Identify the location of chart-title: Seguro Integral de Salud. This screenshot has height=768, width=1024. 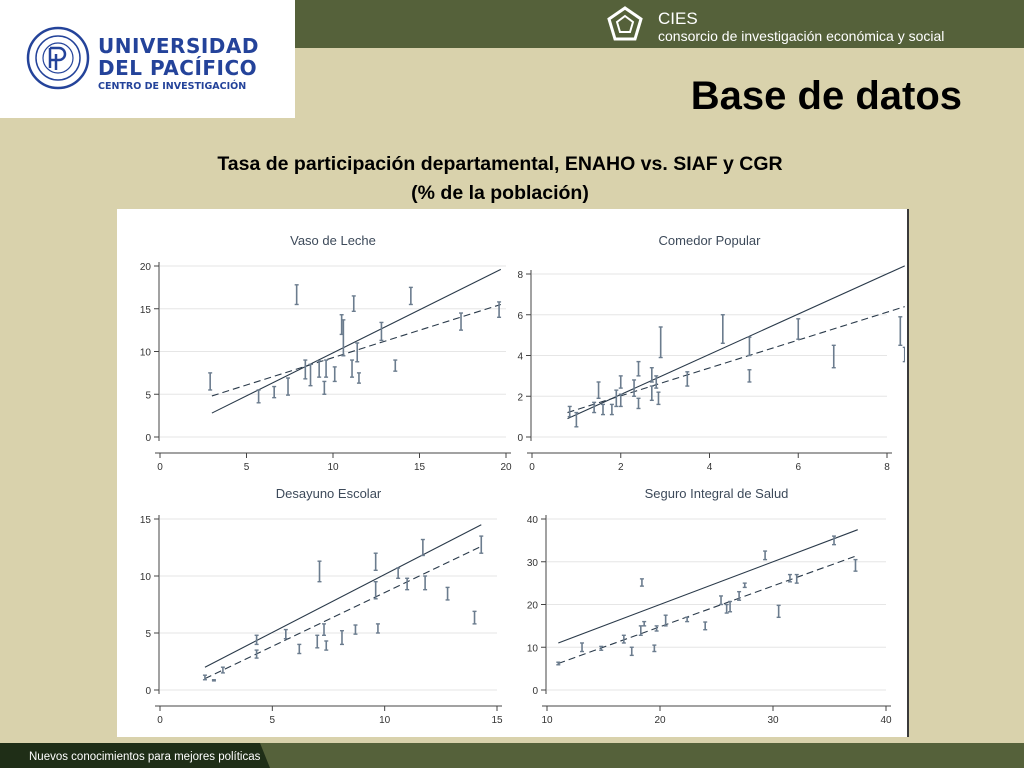
(717, 493).